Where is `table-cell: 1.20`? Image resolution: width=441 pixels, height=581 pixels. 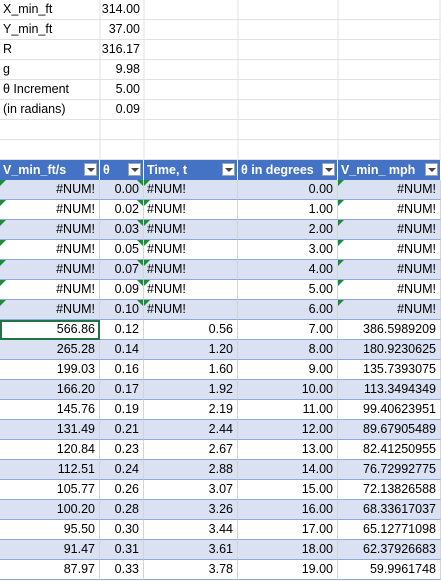
table-cell: 1.20 is located at coordinates (191, 350).